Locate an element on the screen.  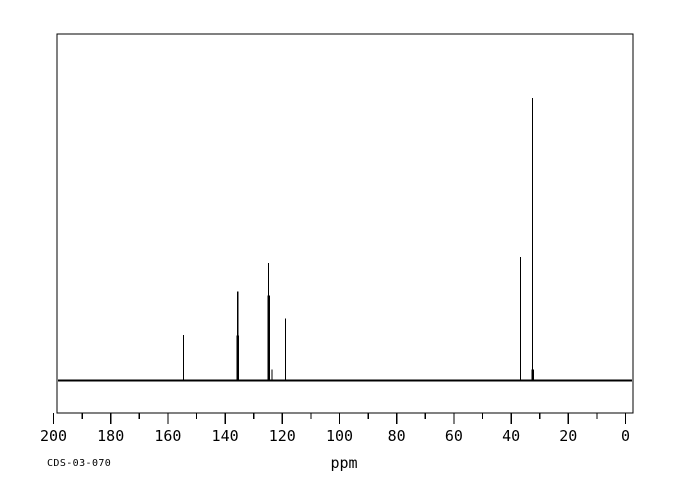
axis-tick-label-80: 80 is located at coordinates (397, 436).